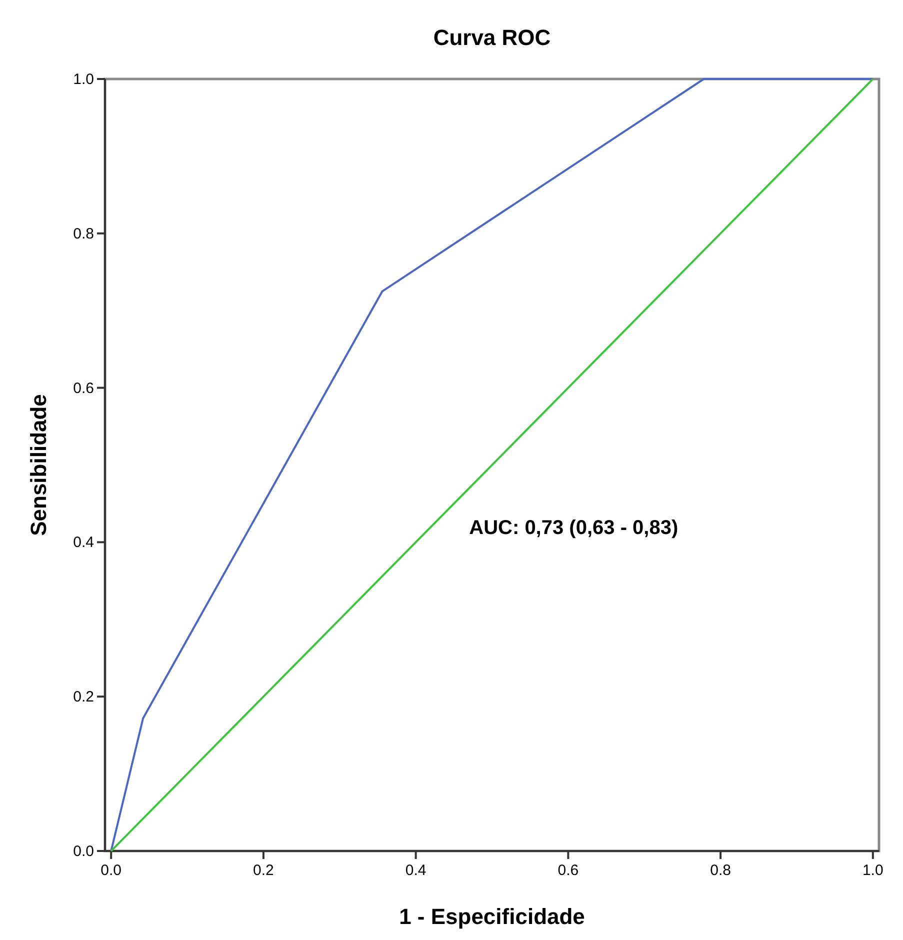 The height and width of the screenshot is (940, 903). Describe the element at coordinates (83, 543) in the screenshot. I see `y-tick-label: 0.4` at that location.